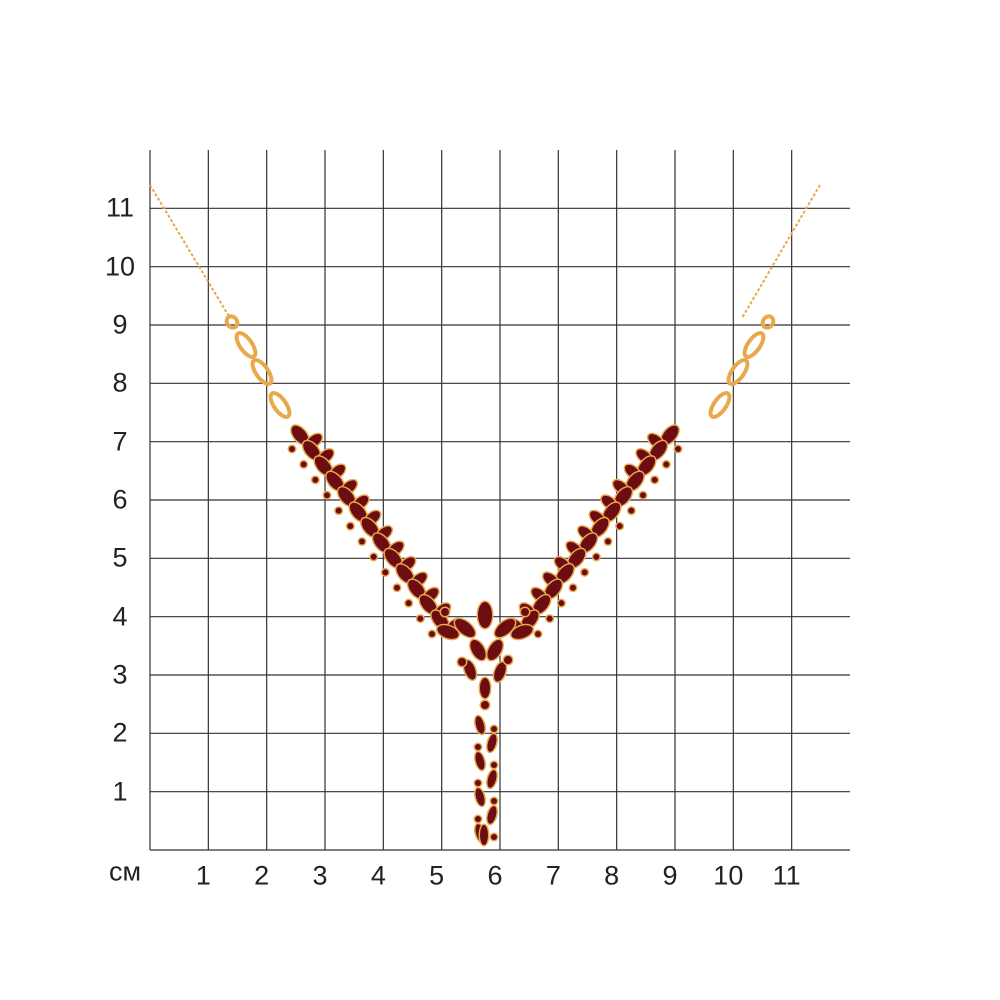 Image resolution: width=1000 pixels, height=1000 pixels. What do you see at coordinates (120, 791) in the screenshot?
I see `y-axis-label: 1` at bounding box center [120, 791].